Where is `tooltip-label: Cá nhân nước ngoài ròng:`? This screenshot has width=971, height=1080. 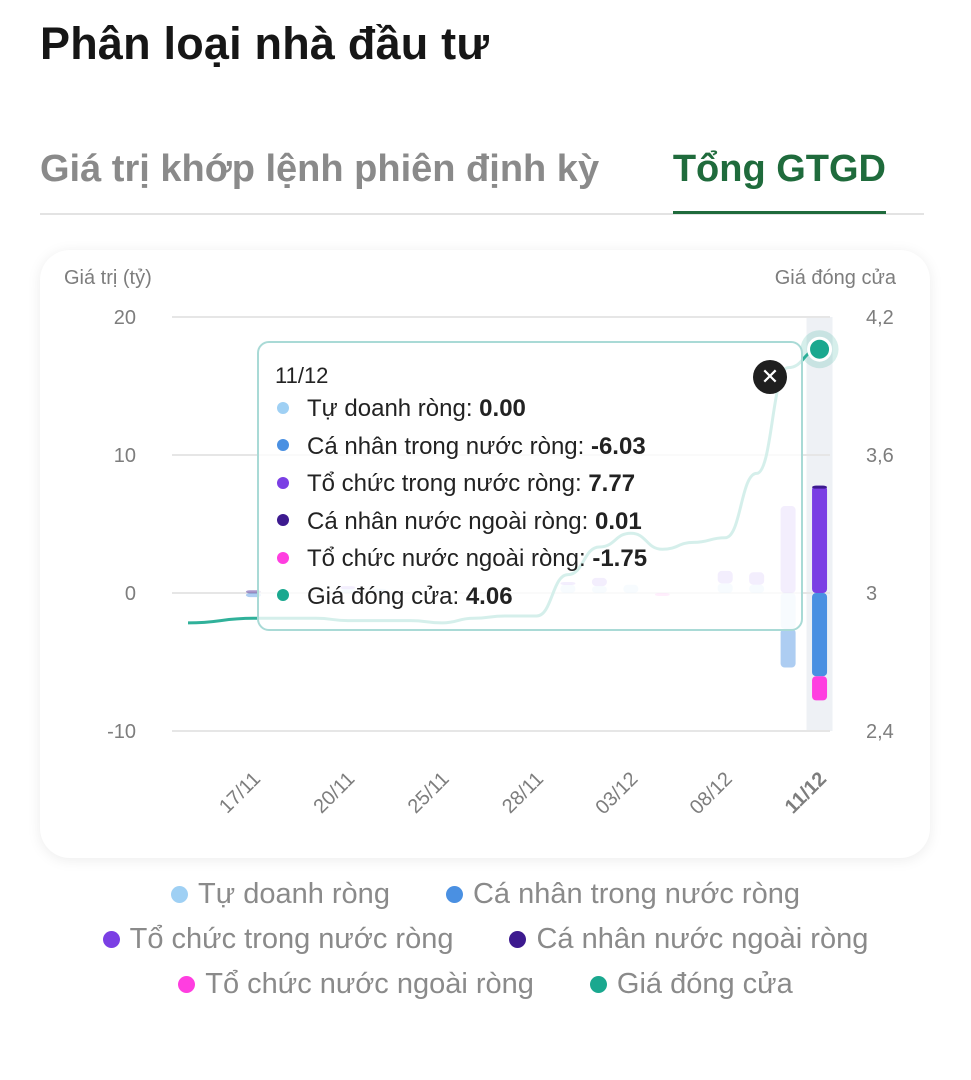 tooltip-label: Cá nhân nước ngoài ròng: is located at coordinates (451, 521).